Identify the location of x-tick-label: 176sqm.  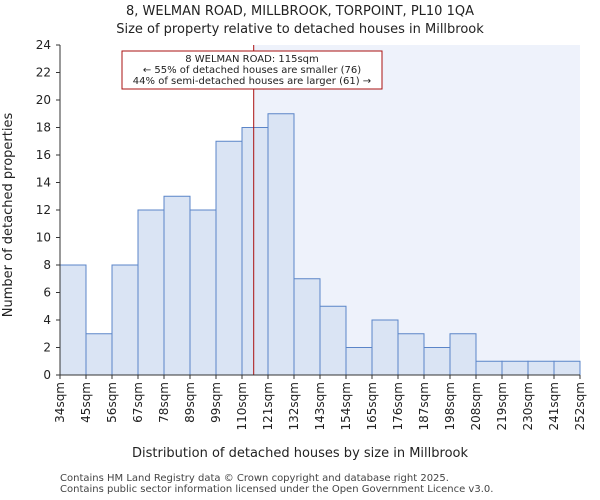
(398, 406).